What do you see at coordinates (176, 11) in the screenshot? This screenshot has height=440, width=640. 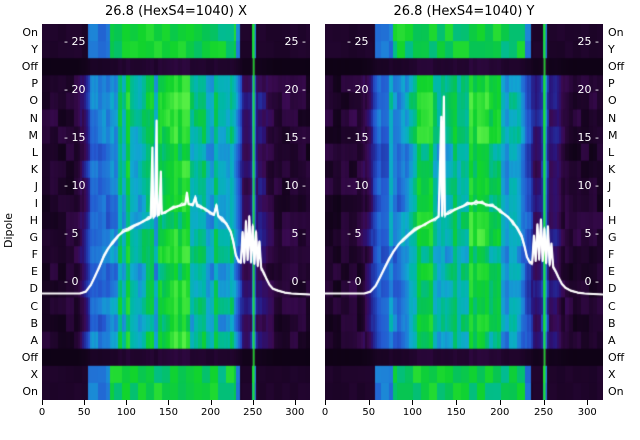 I see `plot-x-title: 26.8 (HexS4=1040) X` at bounding box center [176, 11].